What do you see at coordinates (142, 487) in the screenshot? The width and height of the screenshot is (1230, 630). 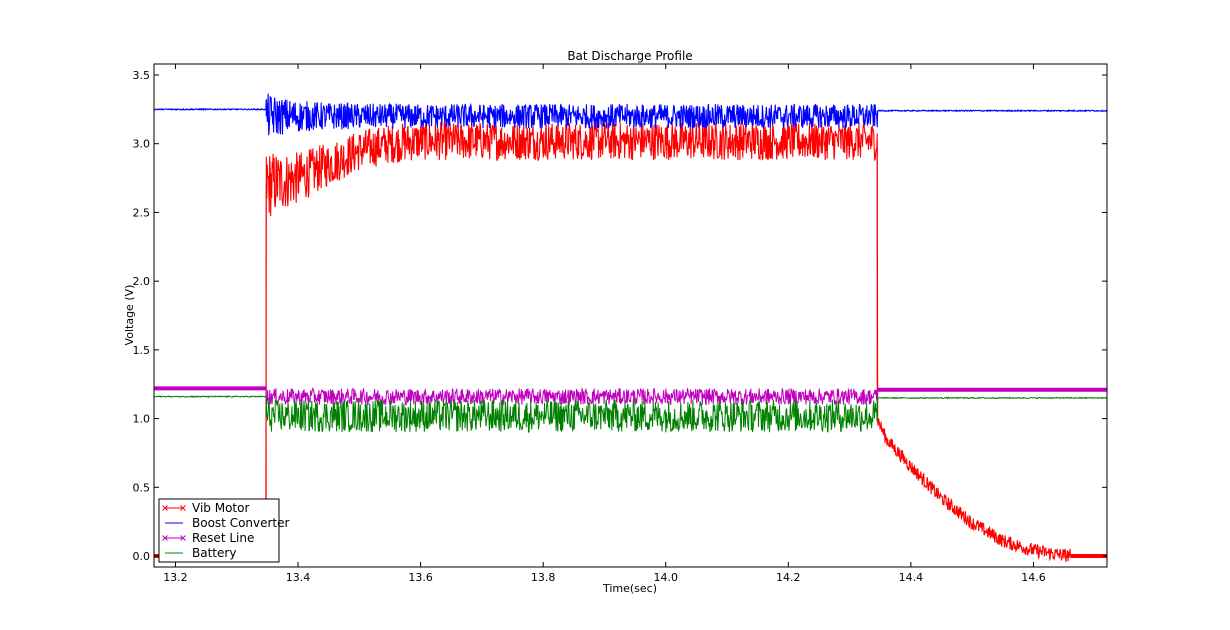 I see `y-tick-label: 0.5` at bounding box center [142, 487].